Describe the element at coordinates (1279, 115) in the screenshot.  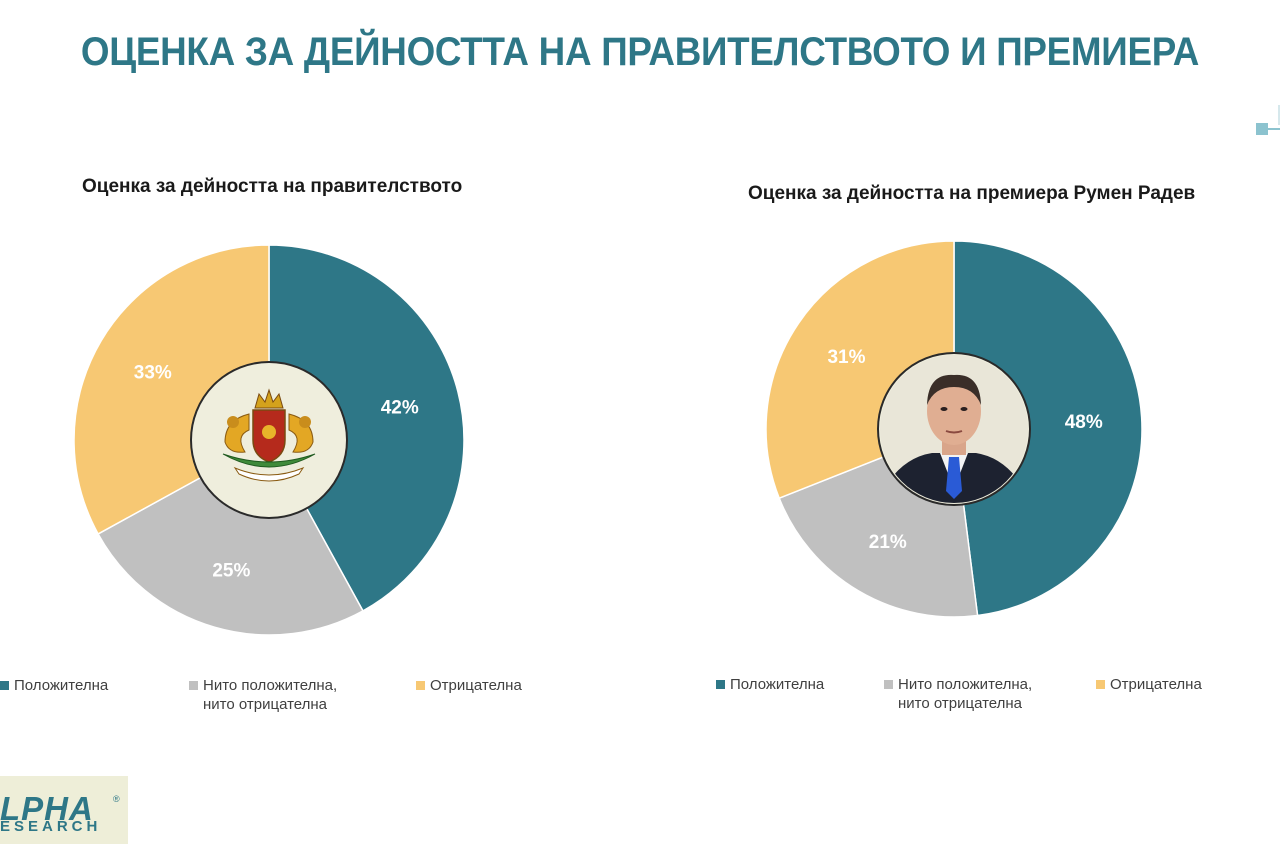
I see `decorative-tick` at that location.